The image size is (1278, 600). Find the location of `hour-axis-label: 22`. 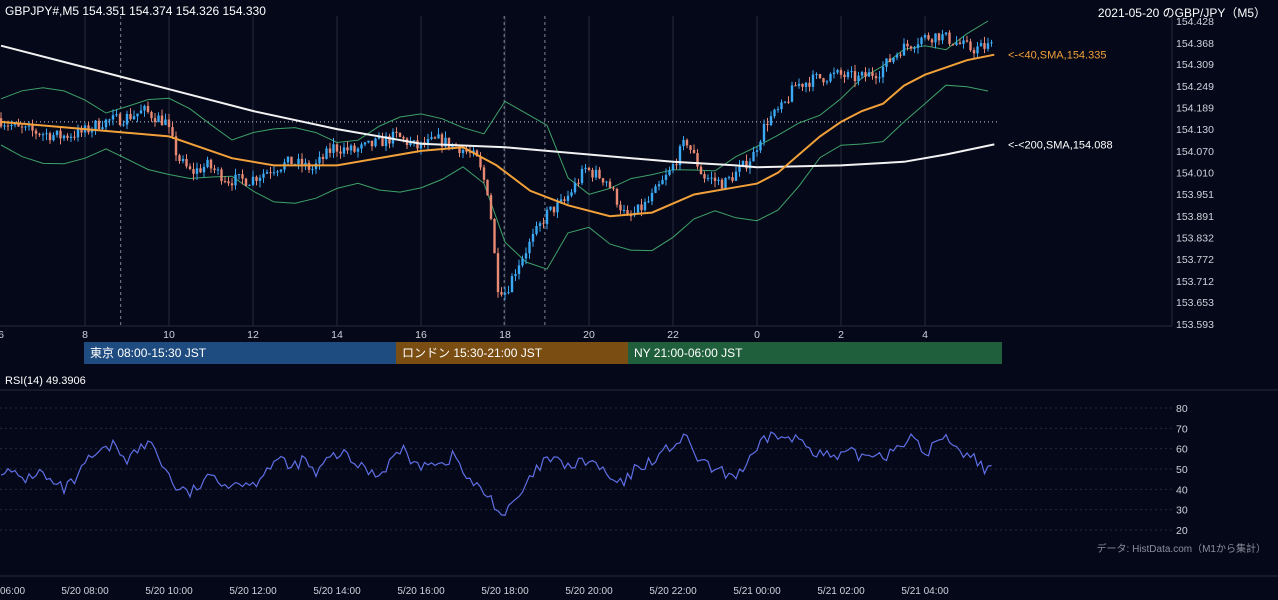

hour-axis-label: 22 is located at coordinates (673, 335).